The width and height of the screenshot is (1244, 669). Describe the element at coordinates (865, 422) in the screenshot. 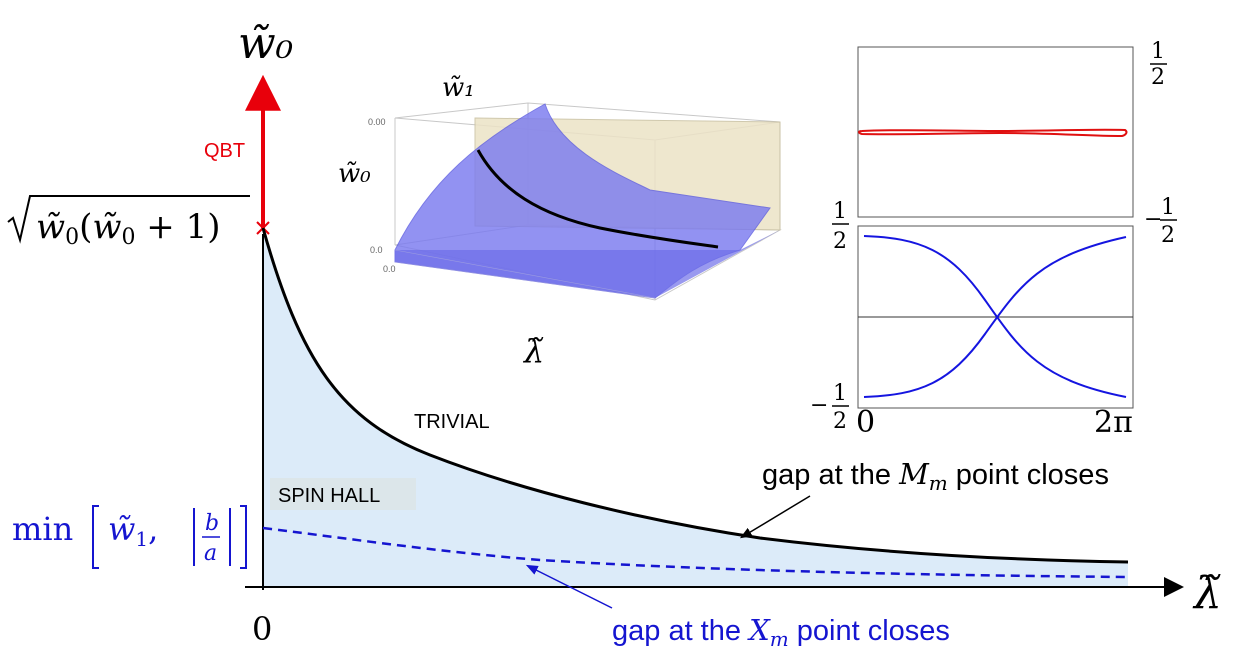

I see `wilson-x-start: 0` at that location.